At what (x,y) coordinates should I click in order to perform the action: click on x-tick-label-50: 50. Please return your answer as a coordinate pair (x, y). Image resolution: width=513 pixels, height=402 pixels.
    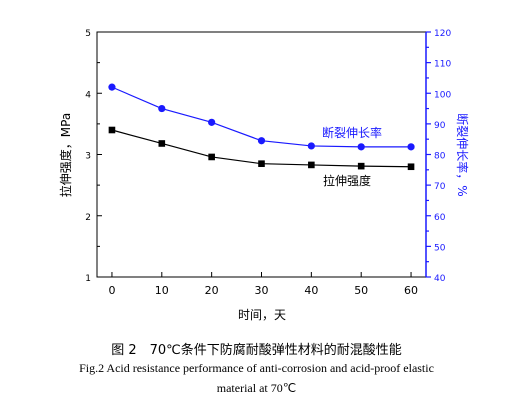
    Looking at the image, I should click on (361, 290).